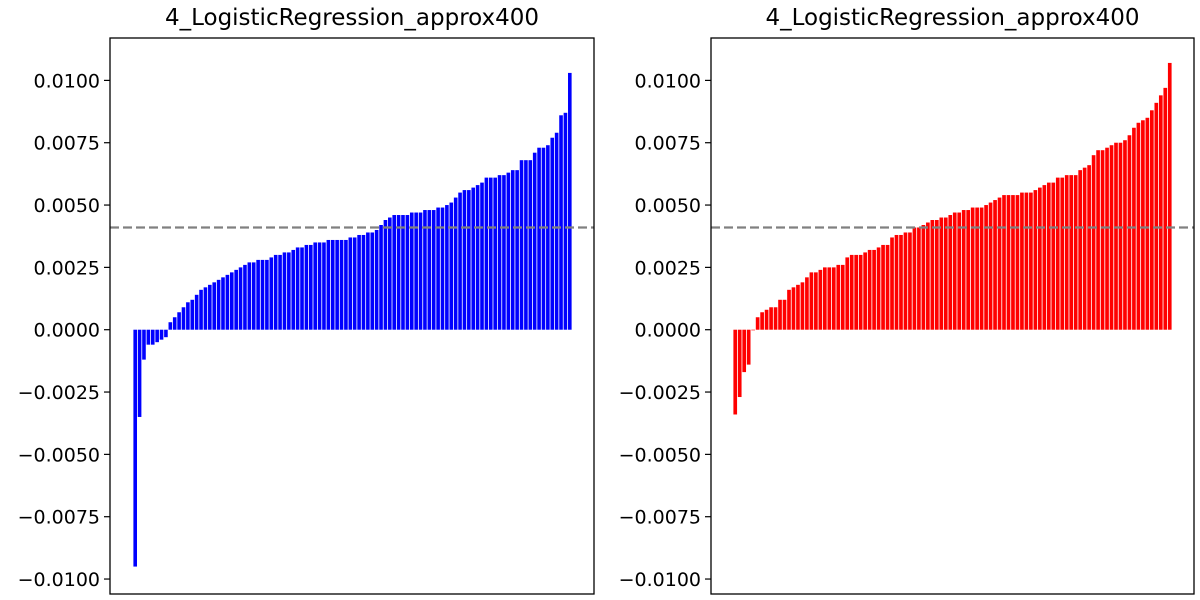 This screenshot has height=600, width=1200. I want to click on y-tick-label: −0.0075, so click(59, 518).